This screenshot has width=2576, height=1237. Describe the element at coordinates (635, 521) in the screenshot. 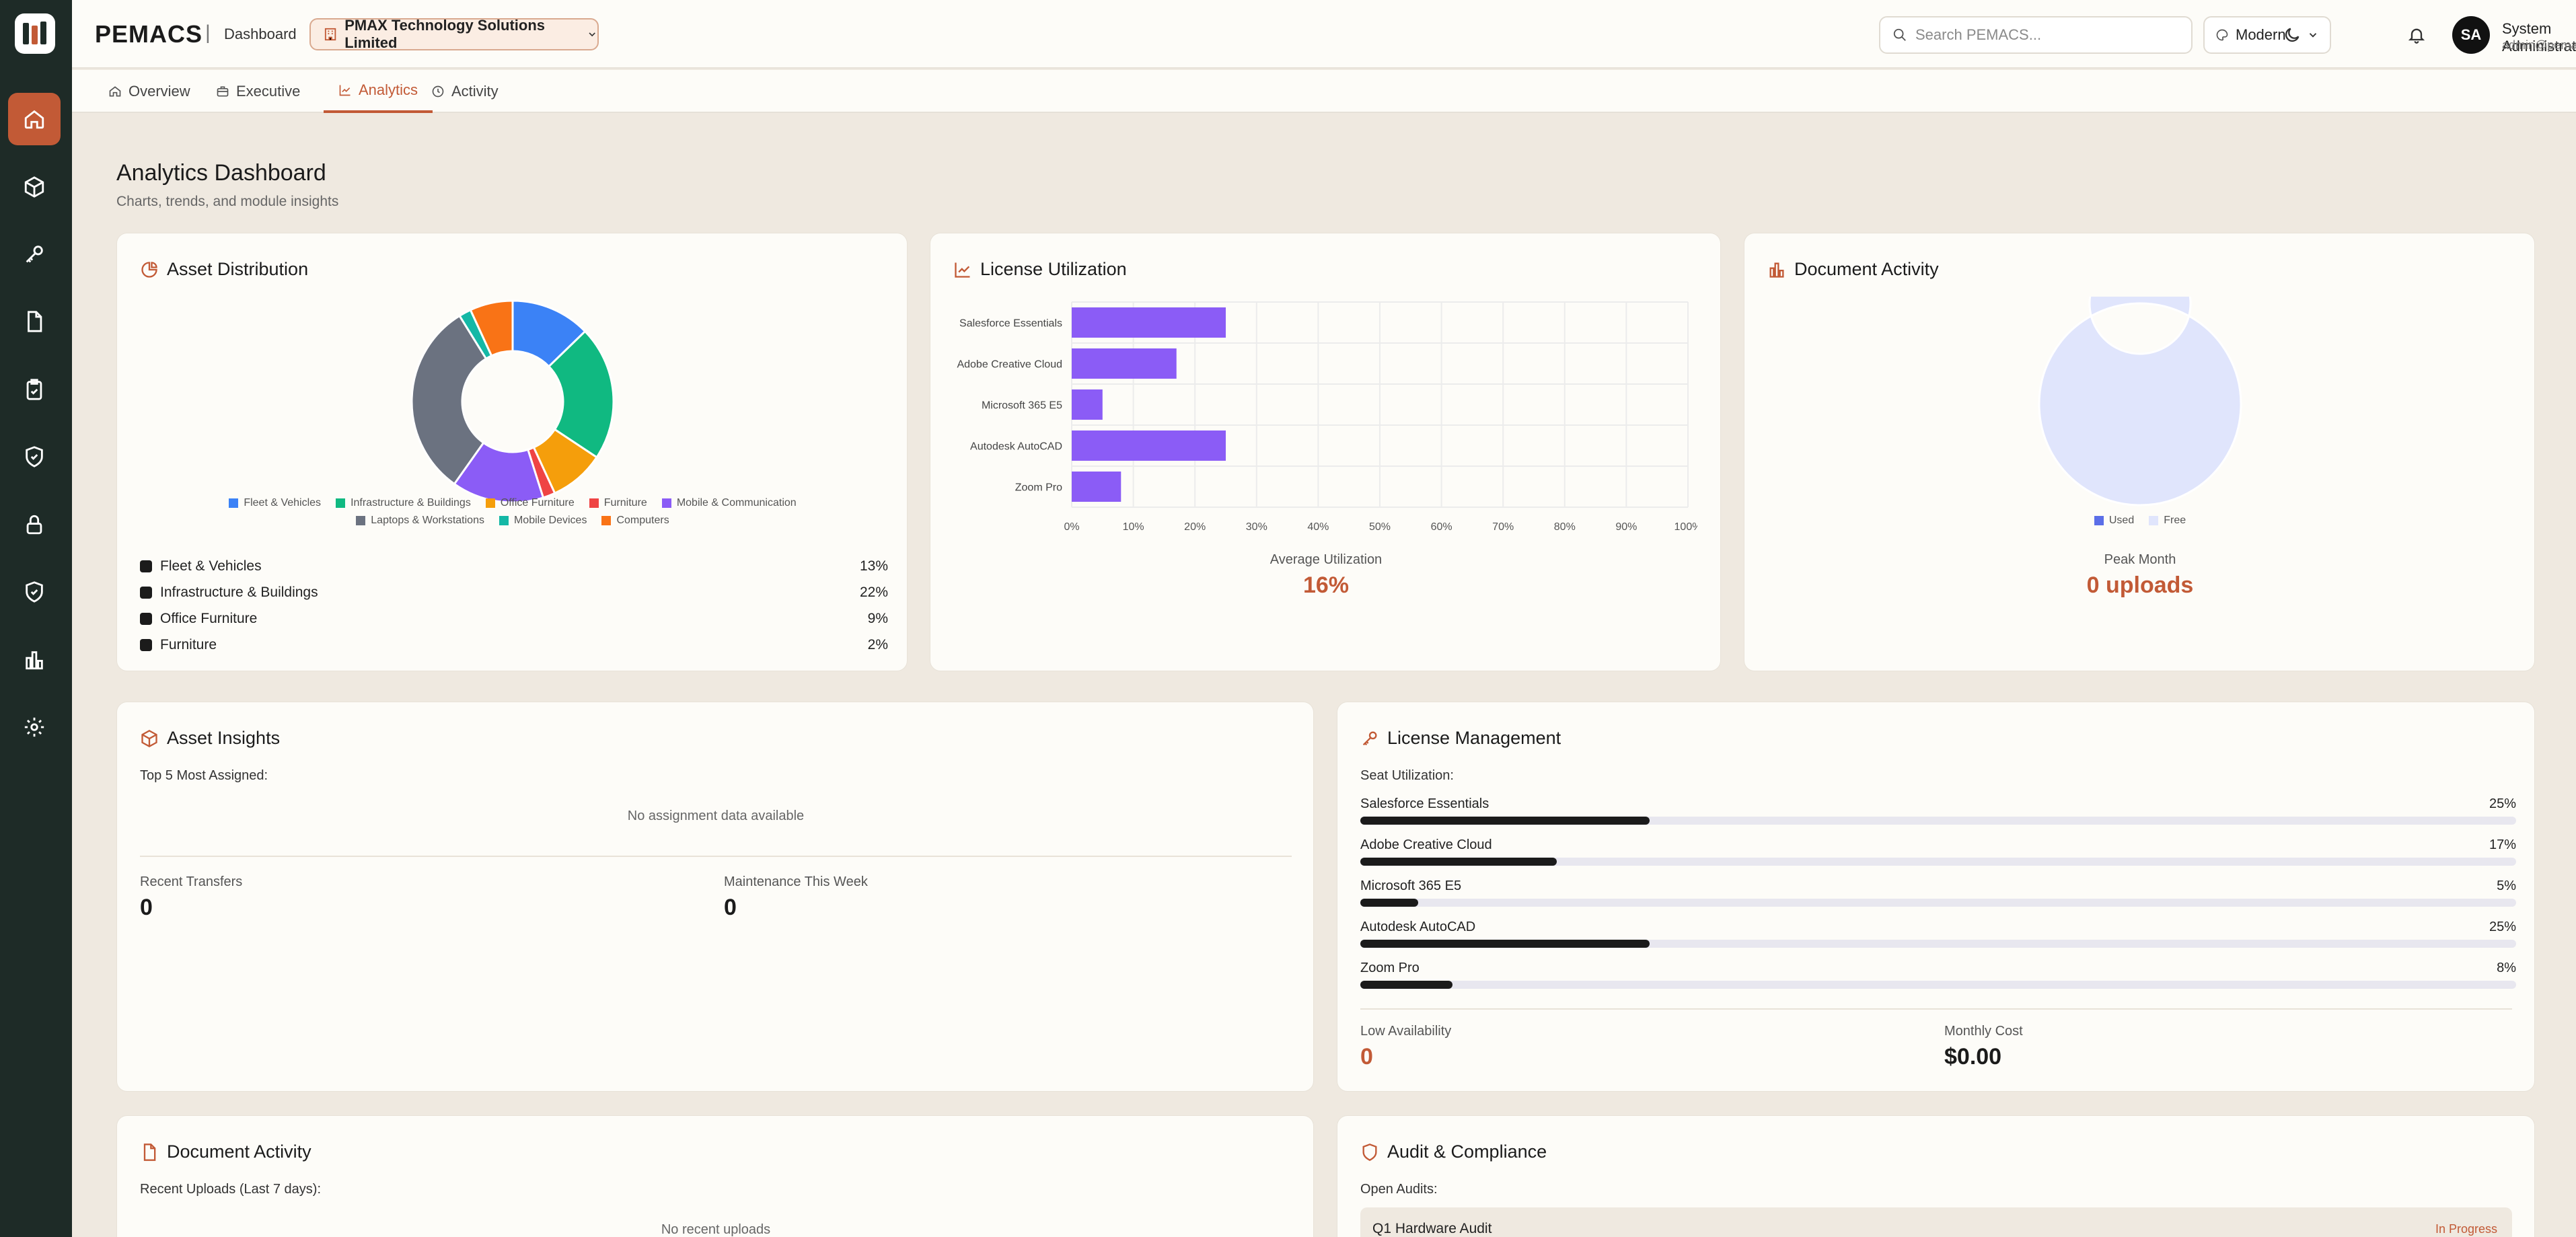

I see `legend-item: Computers` at that location.